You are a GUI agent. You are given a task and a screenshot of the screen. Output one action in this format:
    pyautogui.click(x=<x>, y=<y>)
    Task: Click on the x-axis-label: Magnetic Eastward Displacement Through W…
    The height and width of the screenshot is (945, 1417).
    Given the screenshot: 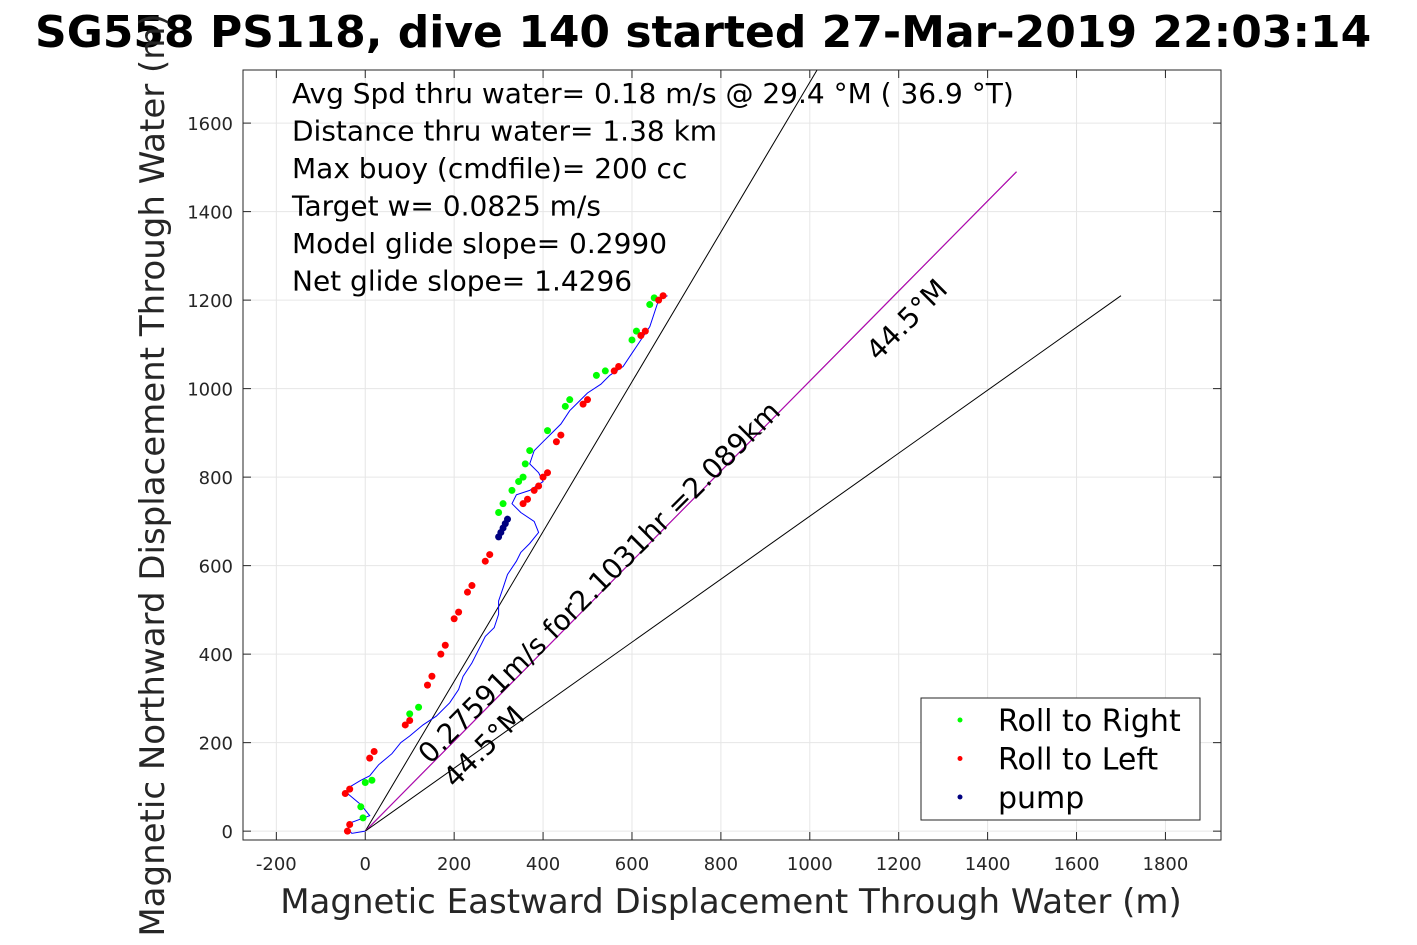 What is the action you would take?
    pyautogui.click(x=731, y=902)
    